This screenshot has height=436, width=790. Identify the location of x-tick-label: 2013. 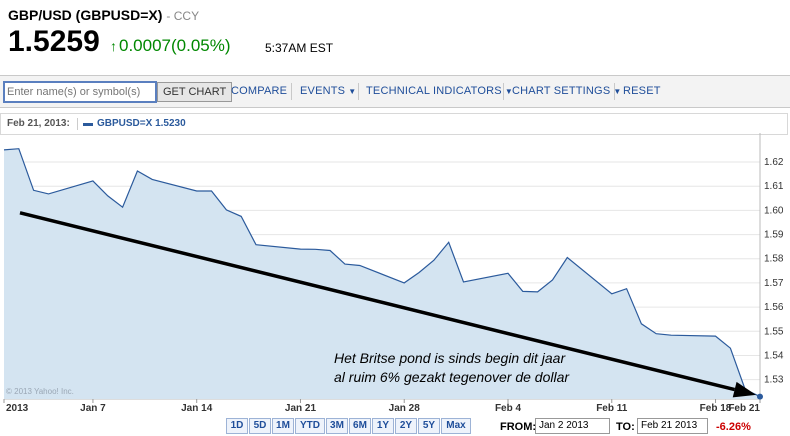
(17, 408).